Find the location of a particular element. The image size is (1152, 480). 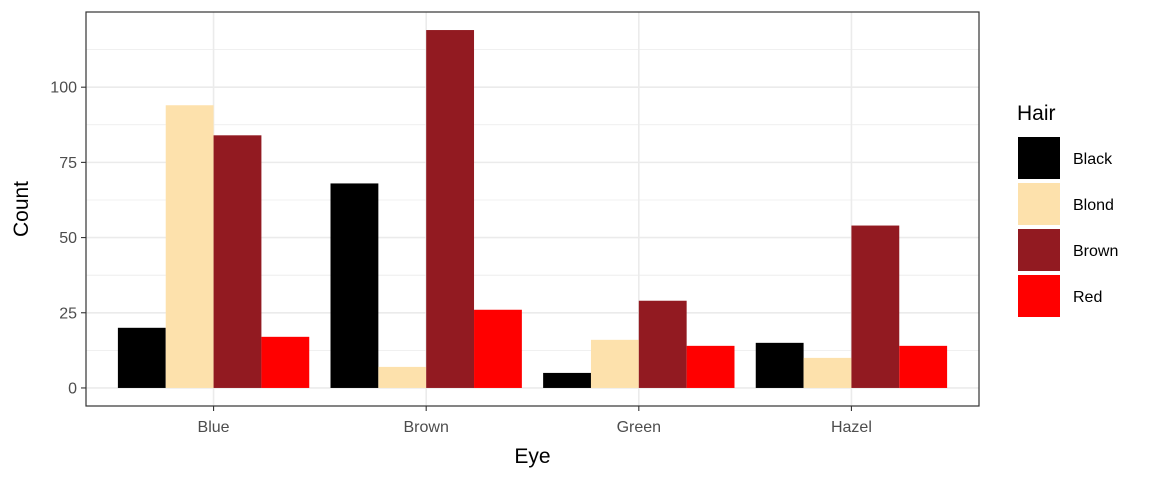

legend-label-red: Red is located at coordinates (1087, 297).